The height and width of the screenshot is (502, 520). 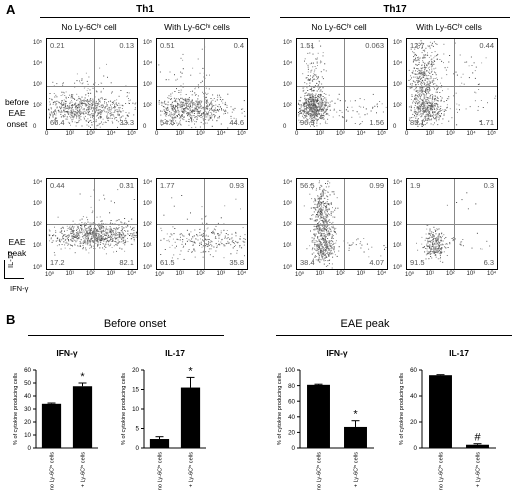 What do you see at coordinates (413, 422) in the screenshot?
I see `y-tick-label: 20` at bounding box center [413, 422].